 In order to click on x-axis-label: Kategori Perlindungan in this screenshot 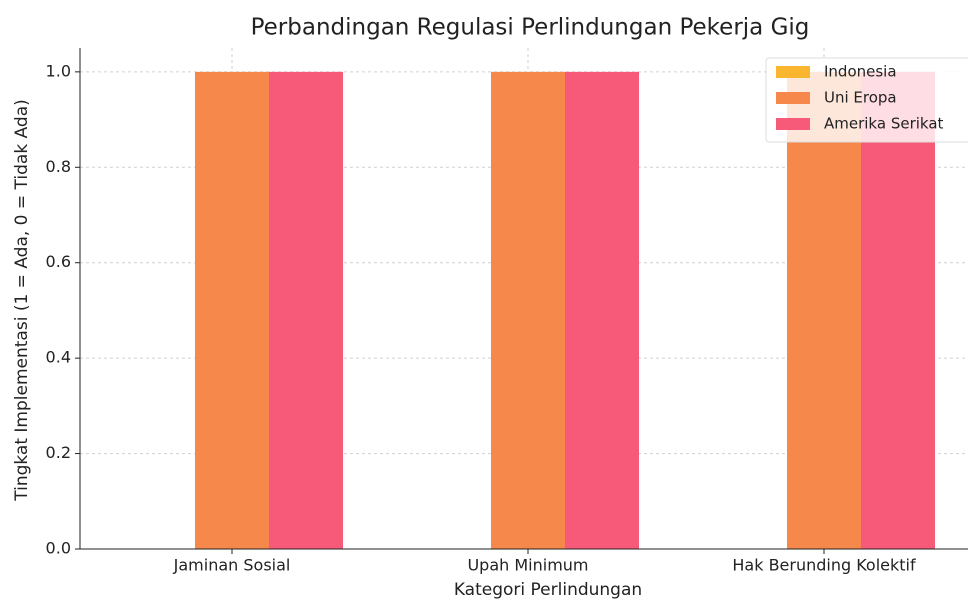, I will do `click(548, 590)`.